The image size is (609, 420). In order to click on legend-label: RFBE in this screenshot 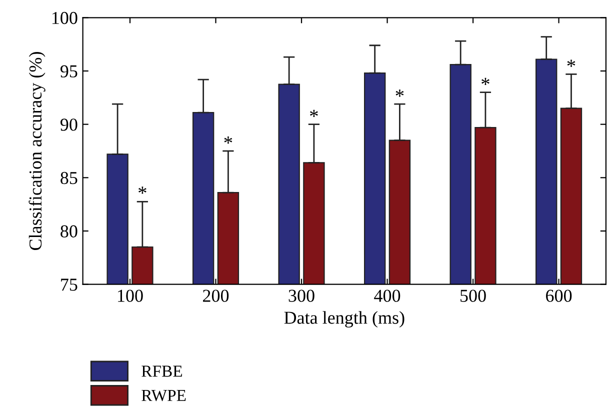, I will do `click(162, 371)`.